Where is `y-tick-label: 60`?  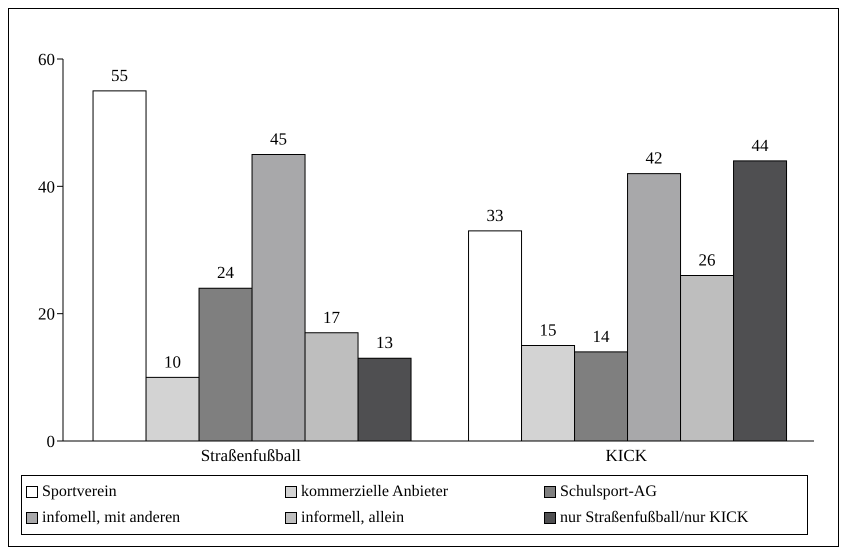
y-tick-label: 60 is located at coordinates (46, 60).